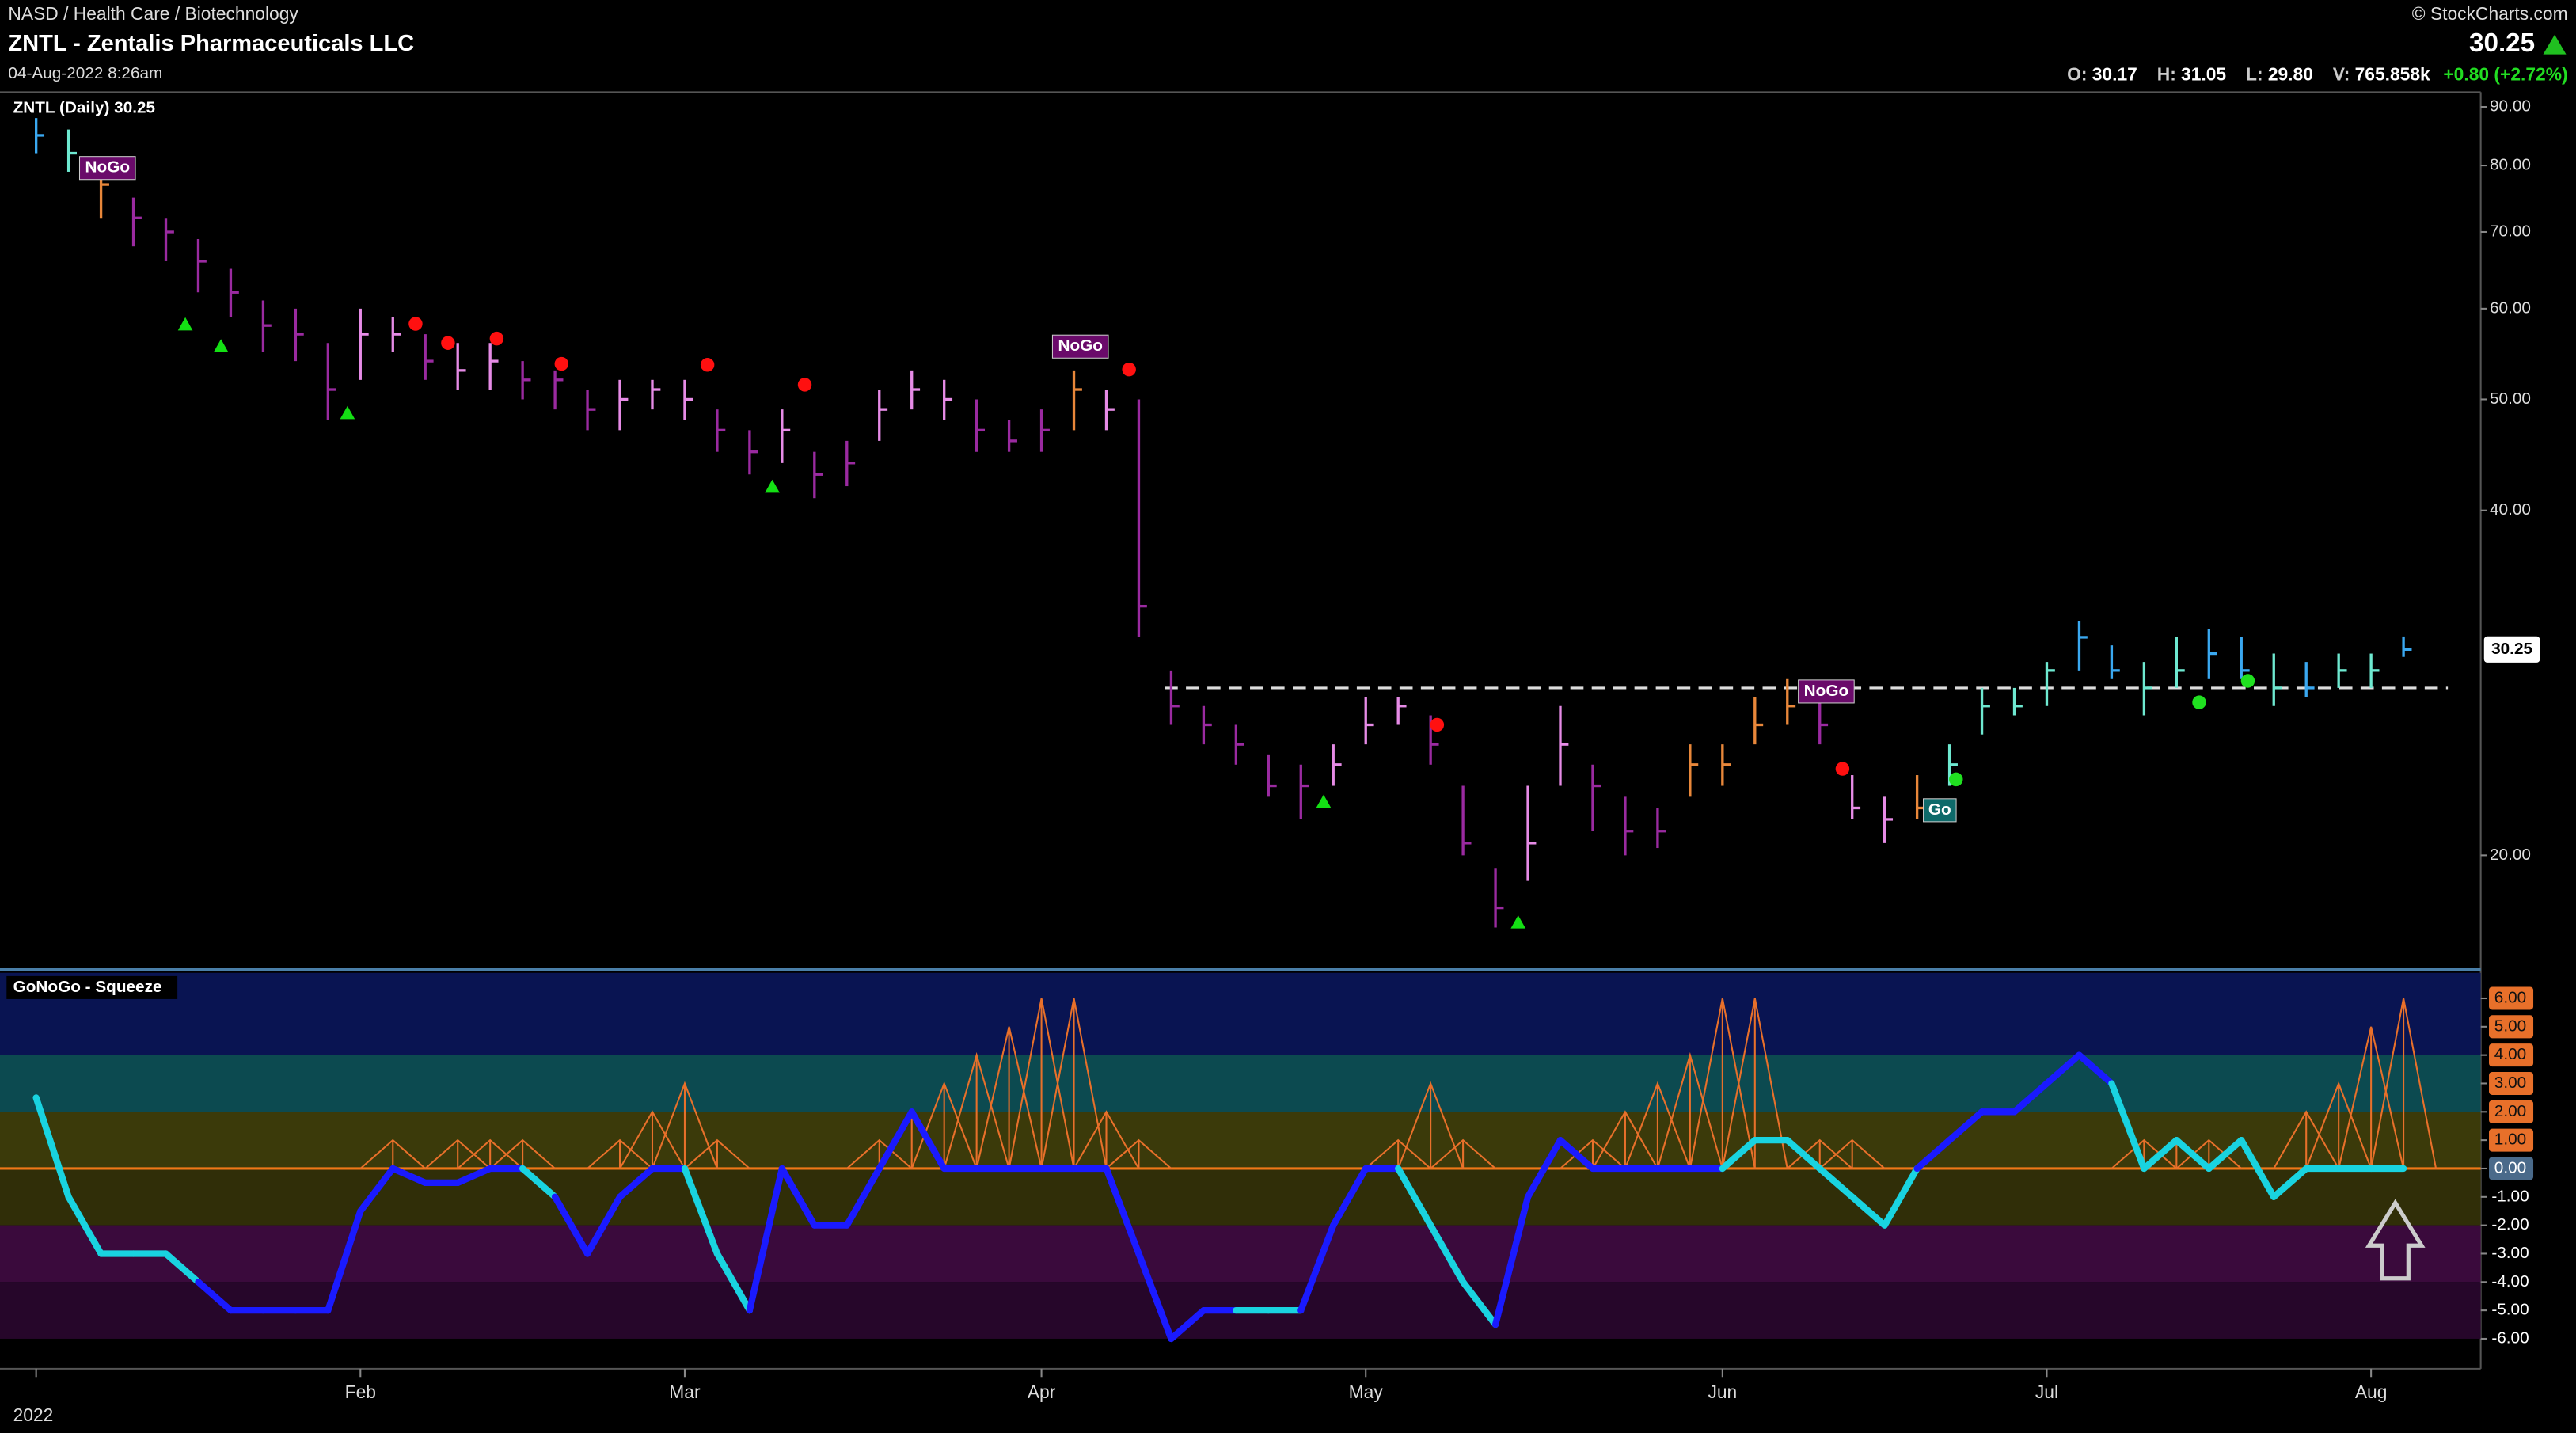 This screenshot has height=1433, width=2576. What do you see at coordinates (33, 1414) in the screenshot?
I see `x-tick-label: 2022` at bounding box center [33, 1414].